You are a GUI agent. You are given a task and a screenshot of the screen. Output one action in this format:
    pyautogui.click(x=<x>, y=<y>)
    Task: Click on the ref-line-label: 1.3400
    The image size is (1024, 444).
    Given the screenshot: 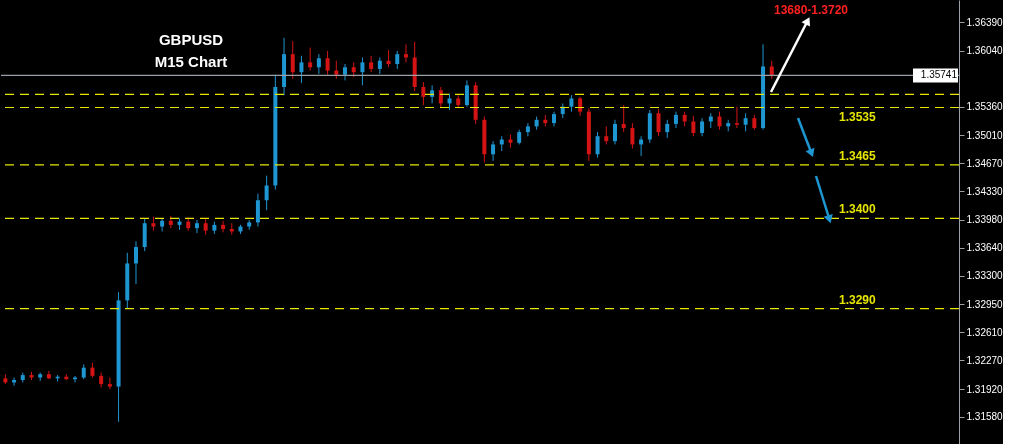 What is the action you would take?
    pyautogui.click(x=858, y=209)
    